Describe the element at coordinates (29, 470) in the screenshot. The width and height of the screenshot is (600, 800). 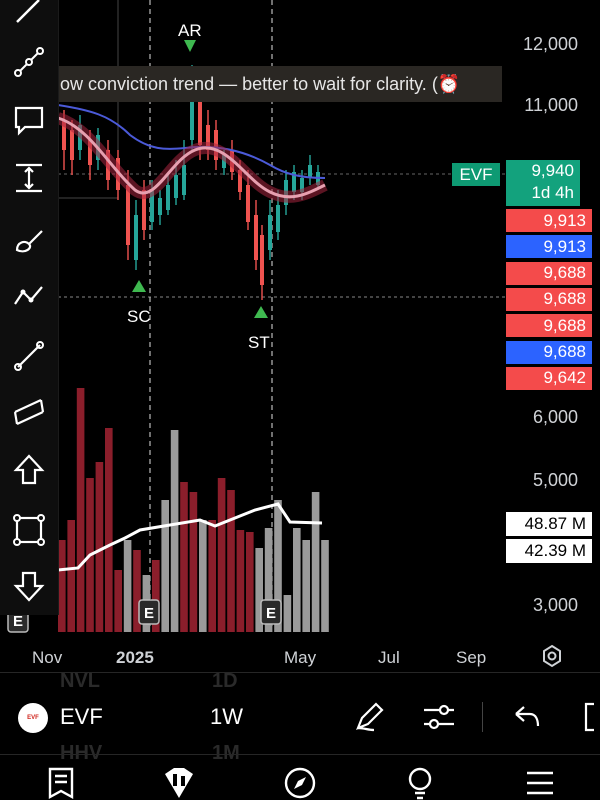
I see `arrow-up-icon` at that location.